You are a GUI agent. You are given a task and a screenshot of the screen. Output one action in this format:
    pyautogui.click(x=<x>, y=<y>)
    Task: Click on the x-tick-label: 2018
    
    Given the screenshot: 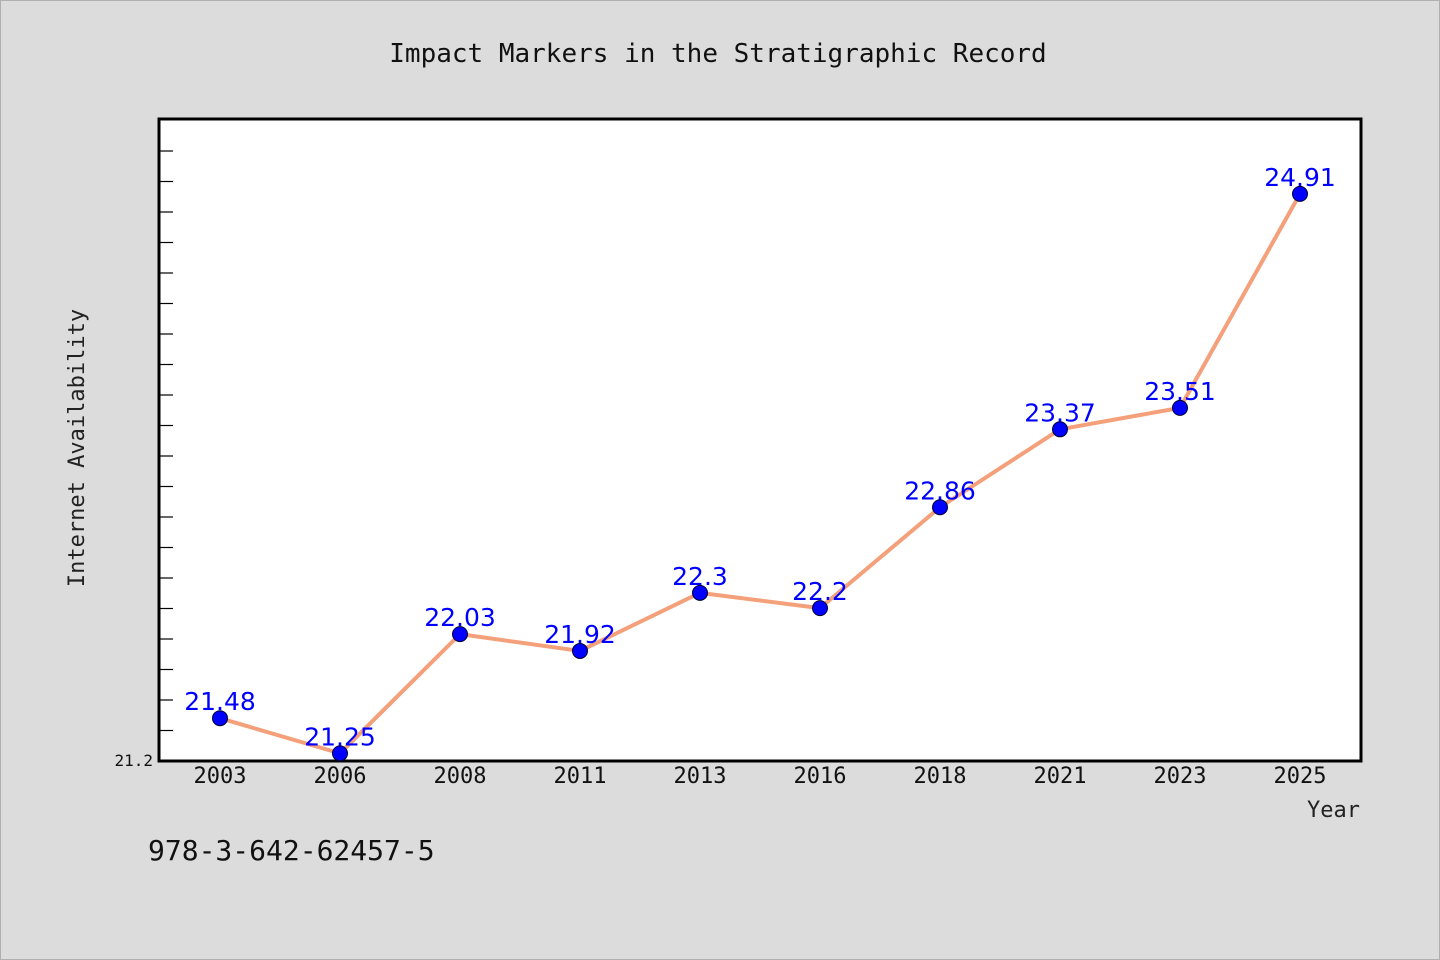 What is the action you would take?
    pyautogui.click(x=940, y=776)
    